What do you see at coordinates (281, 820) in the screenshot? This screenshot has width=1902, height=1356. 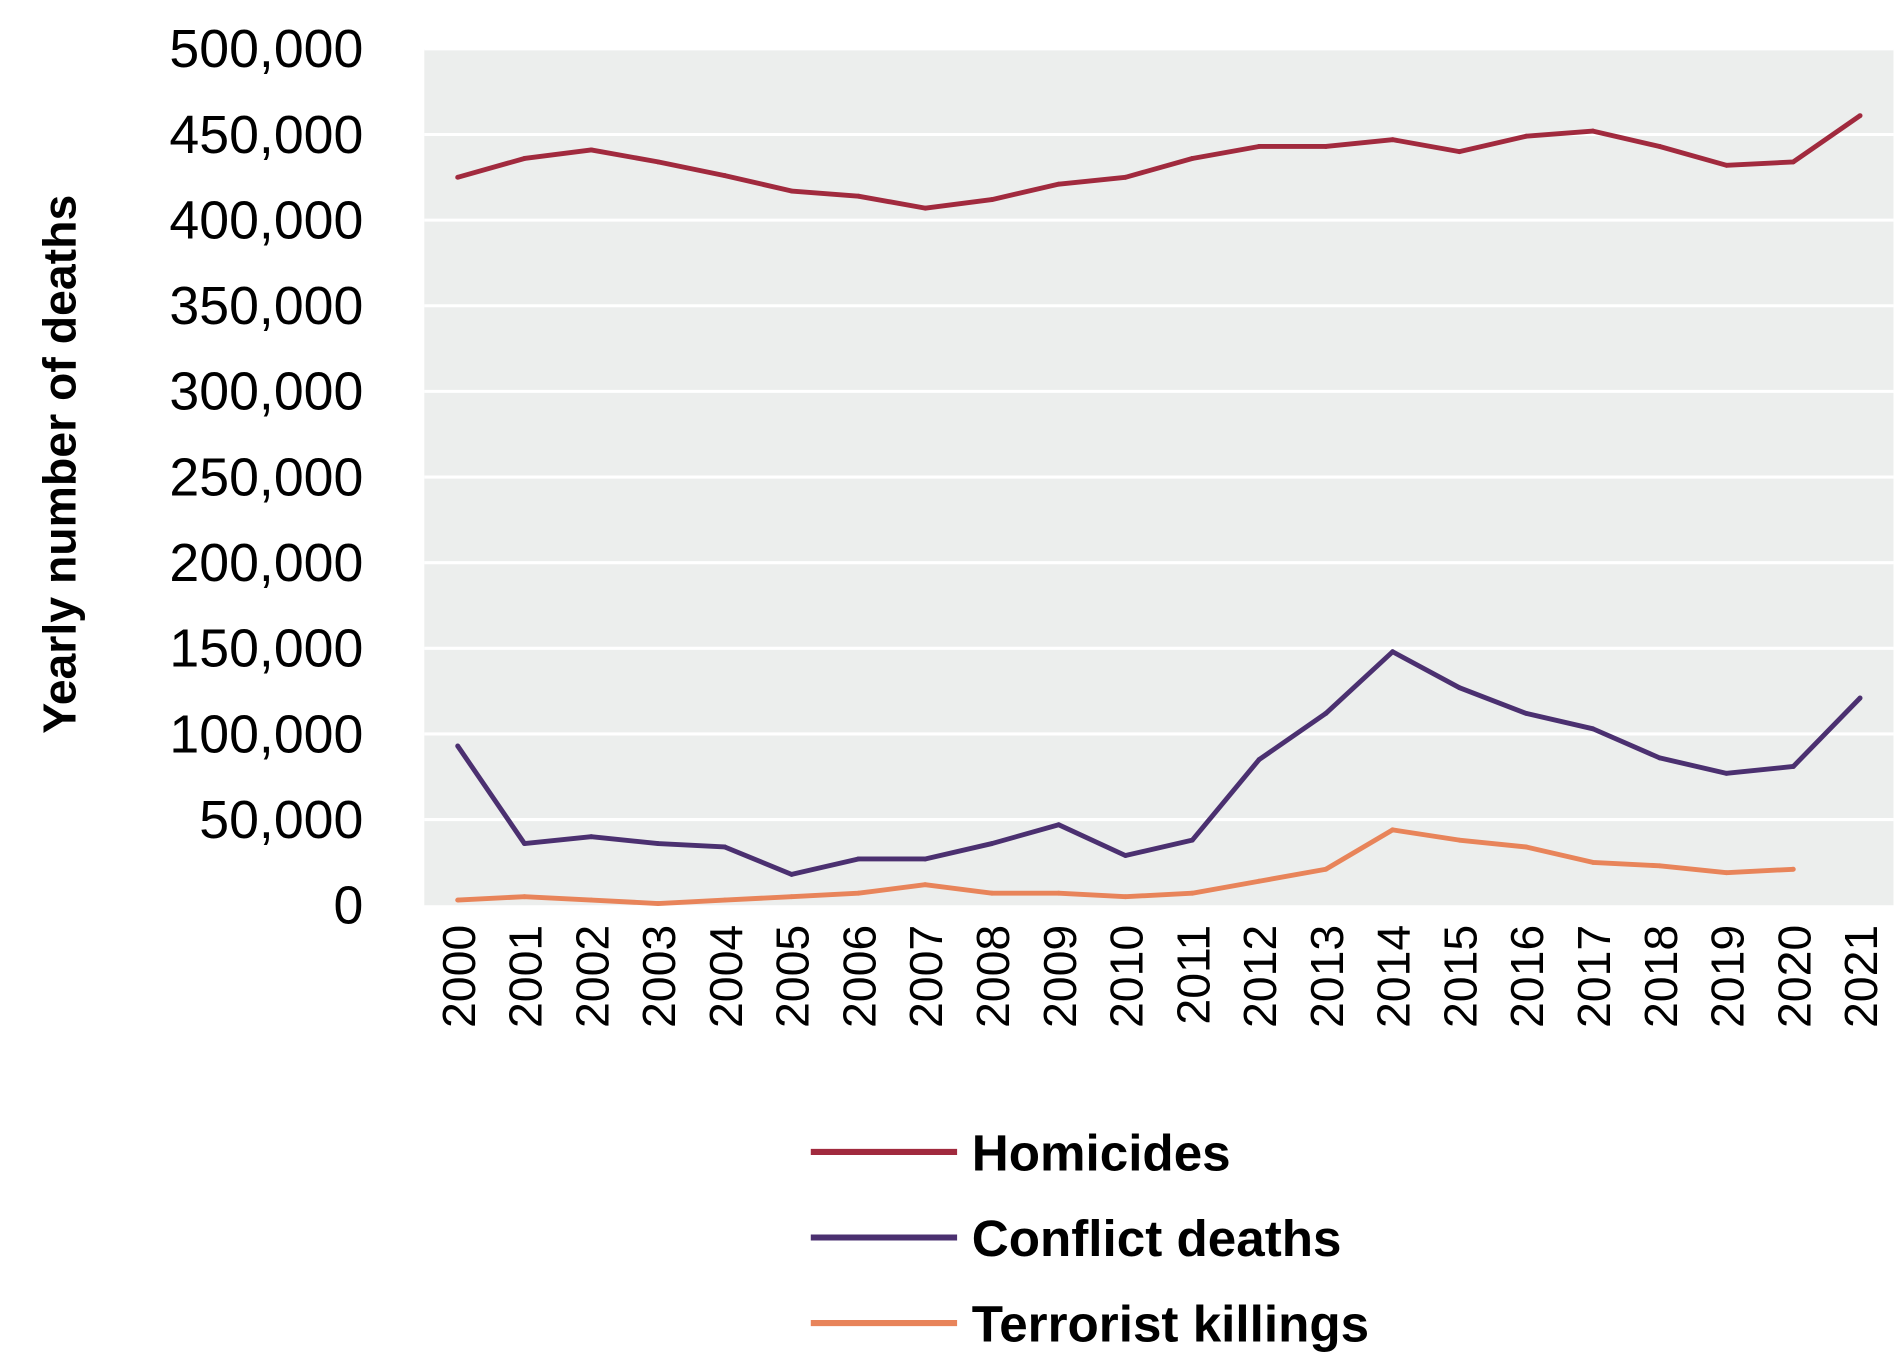 I see `y-tick-label: 50,000` at bounding box center [281, 820].